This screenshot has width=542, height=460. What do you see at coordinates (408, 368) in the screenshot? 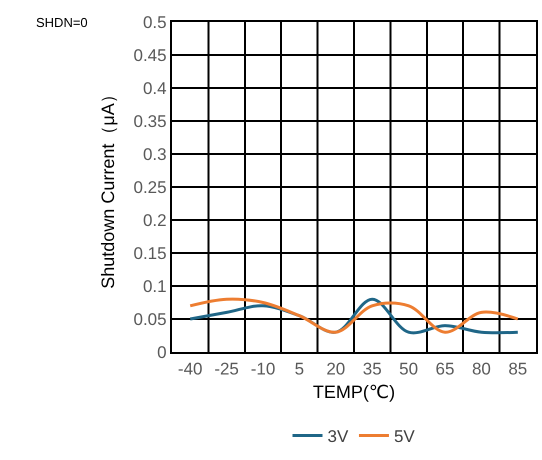
I see `x-tick-label: 50` at bounding box center [408, 368].